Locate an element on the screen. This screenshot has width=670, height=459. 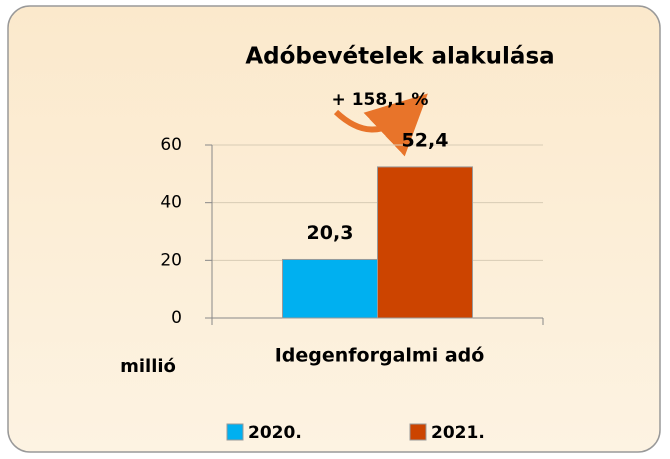
legend-label: 2021. is located at coordinates (458, 433).